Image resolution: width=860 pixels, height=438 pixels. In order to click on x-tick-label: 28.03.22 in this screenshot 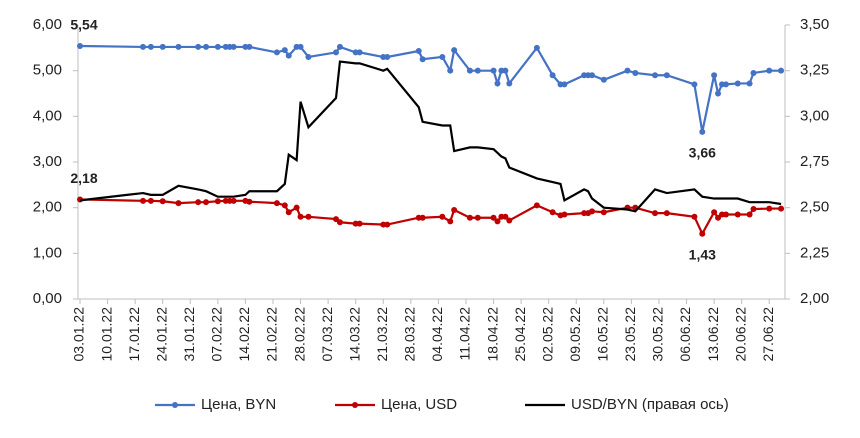, I will do `click(410, 334)`.